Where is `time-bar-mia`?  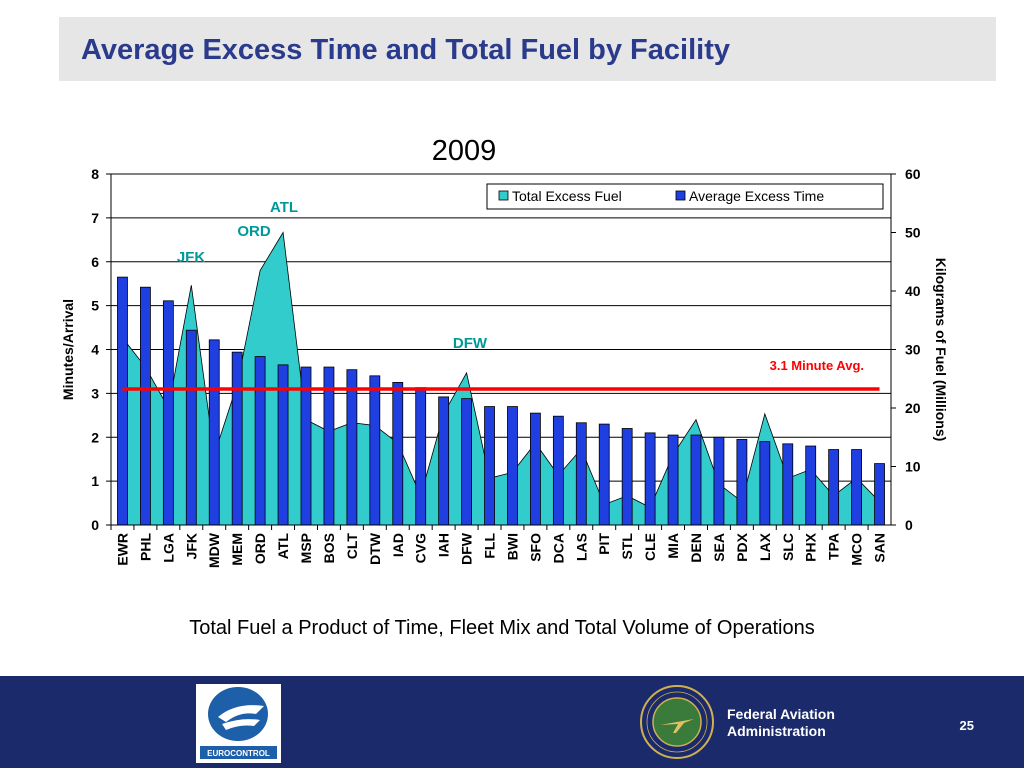
time-bar-mia is located at coordinates (673, 480).